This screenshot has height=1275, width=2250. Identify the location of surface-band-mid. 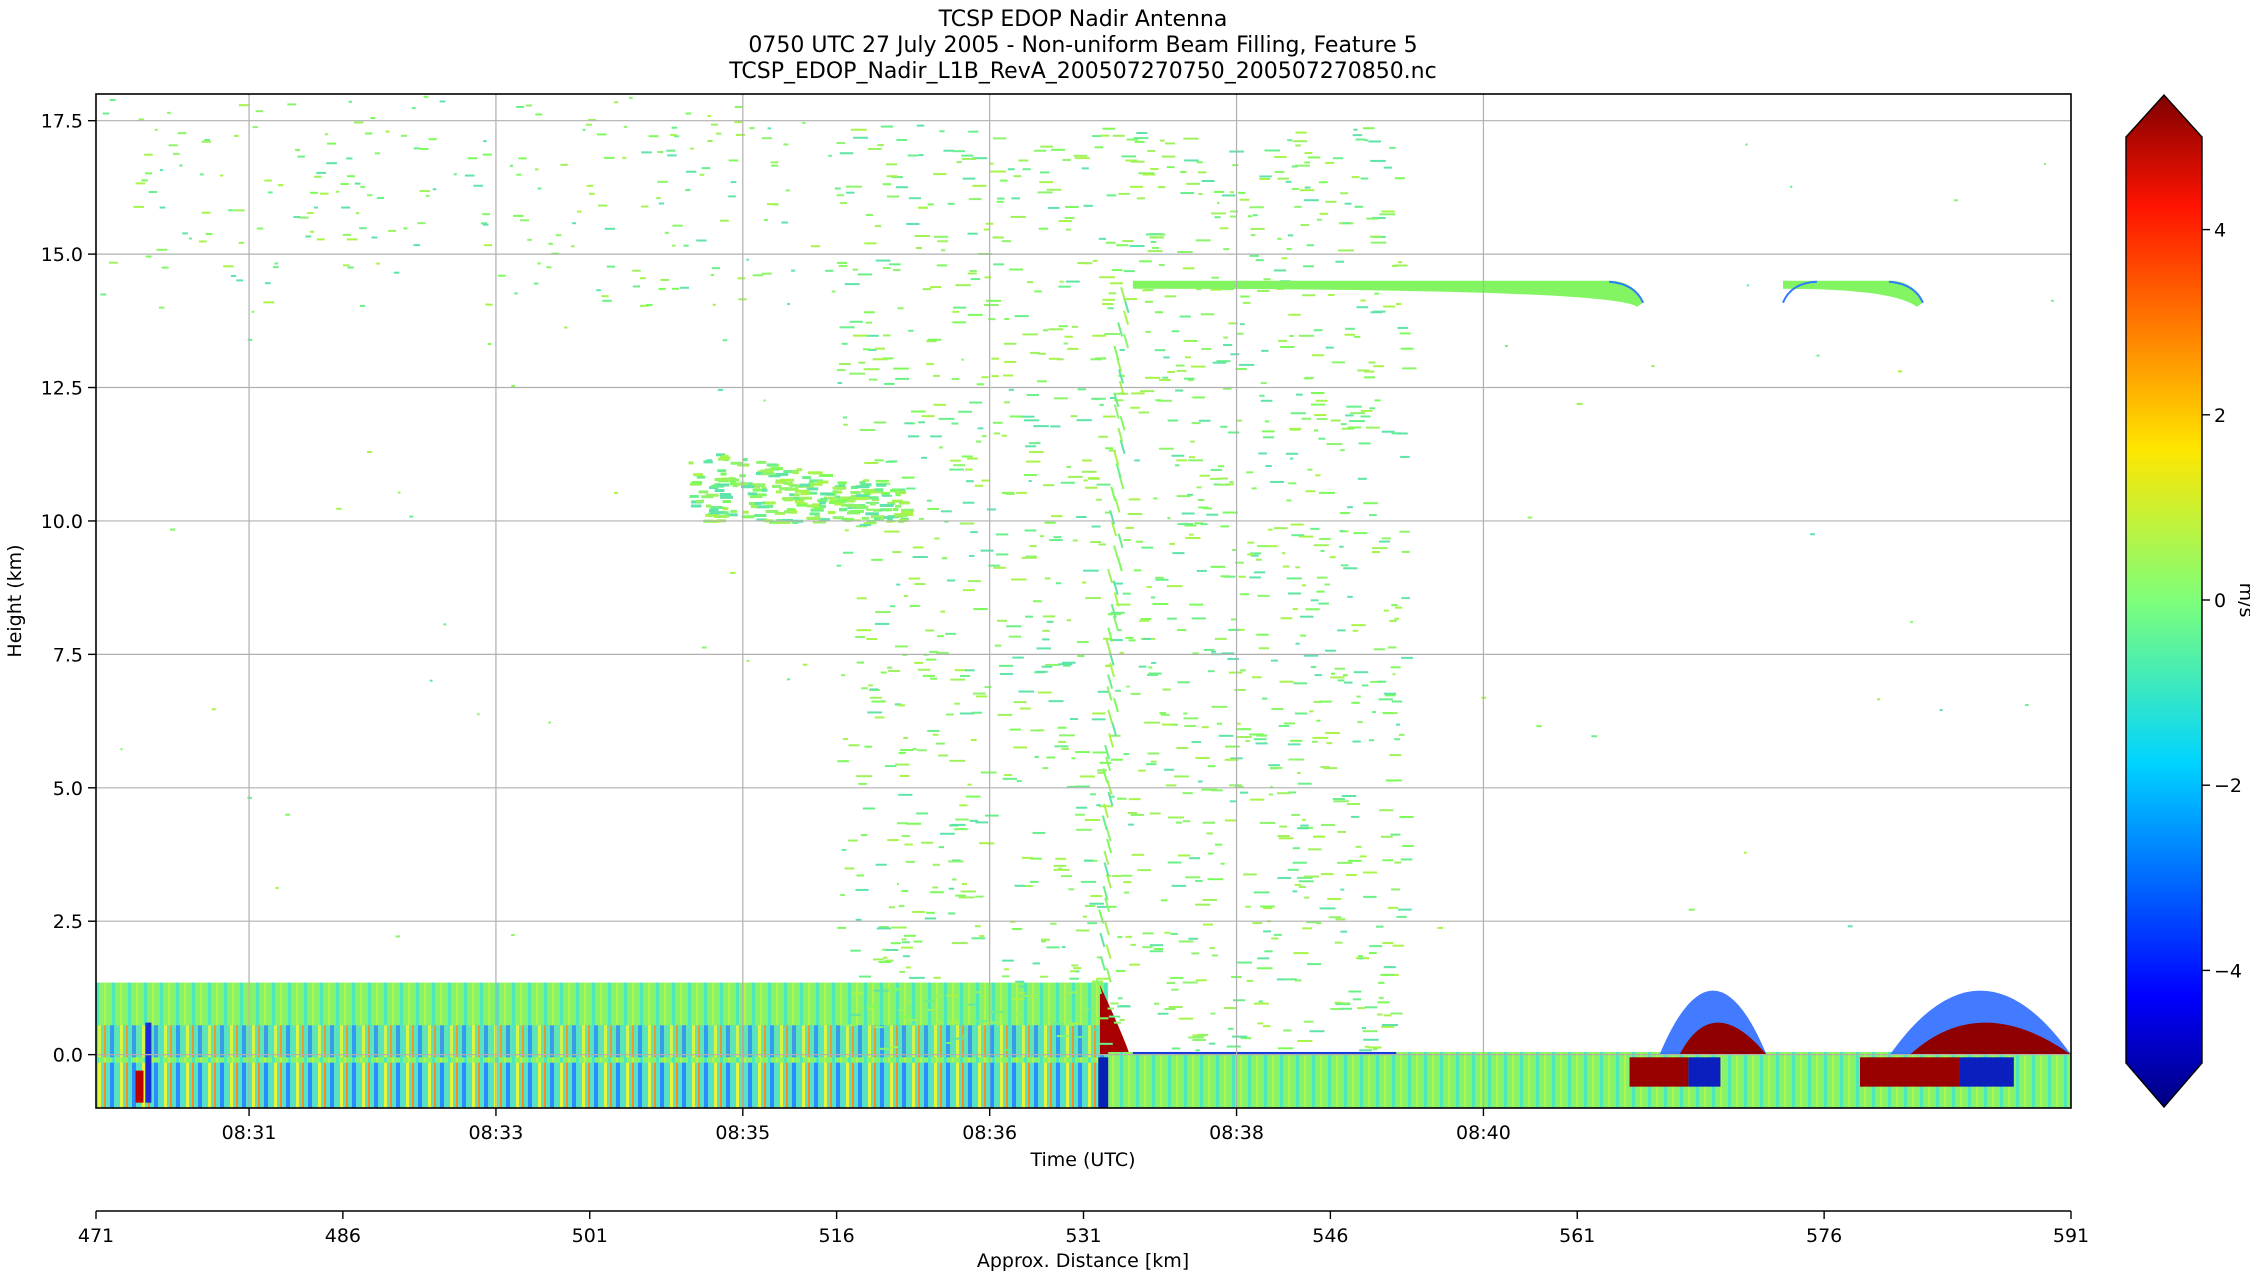
(602, 1041).